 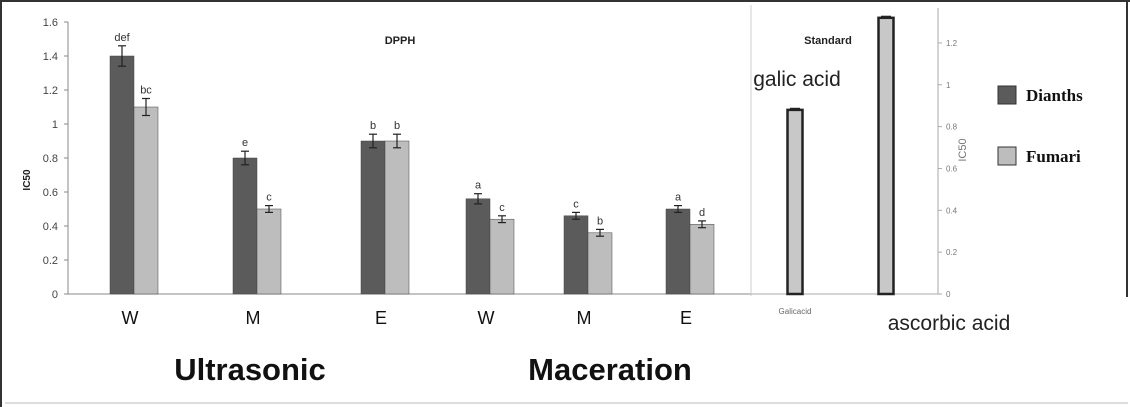 What do you see at coordinates (122, 38) in the screenshot?
I see `significance-letter: def` at bounding box center [122, 38].